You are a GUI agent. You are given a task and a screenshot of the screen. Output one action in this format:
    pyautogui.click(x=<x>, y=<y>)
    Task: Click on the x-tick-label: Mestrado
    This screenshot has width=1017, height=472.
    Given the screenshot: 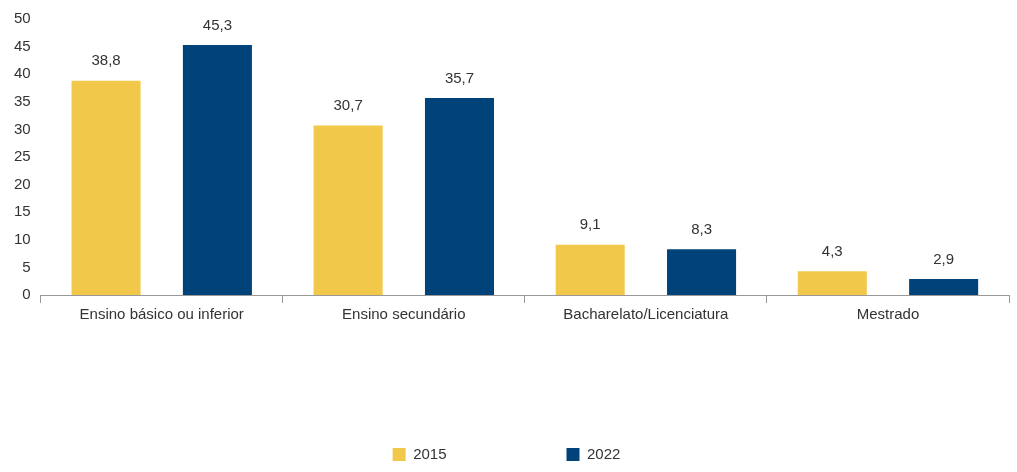 What is the action you would take?
    pyautogui.click(x=888, y=314)
    